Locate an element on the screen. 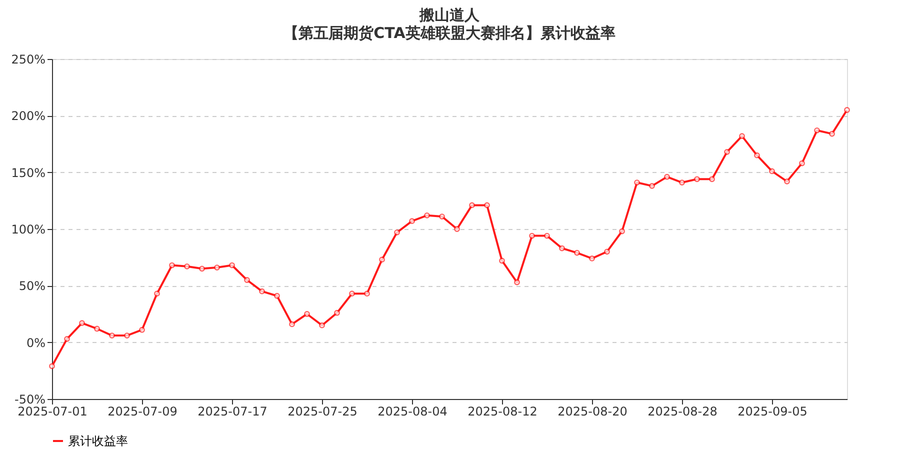 Image resolution: width=902 pixels, height=466 pixels. x-tick-label: 2025-09-05 is located at coordinates (773, 411).